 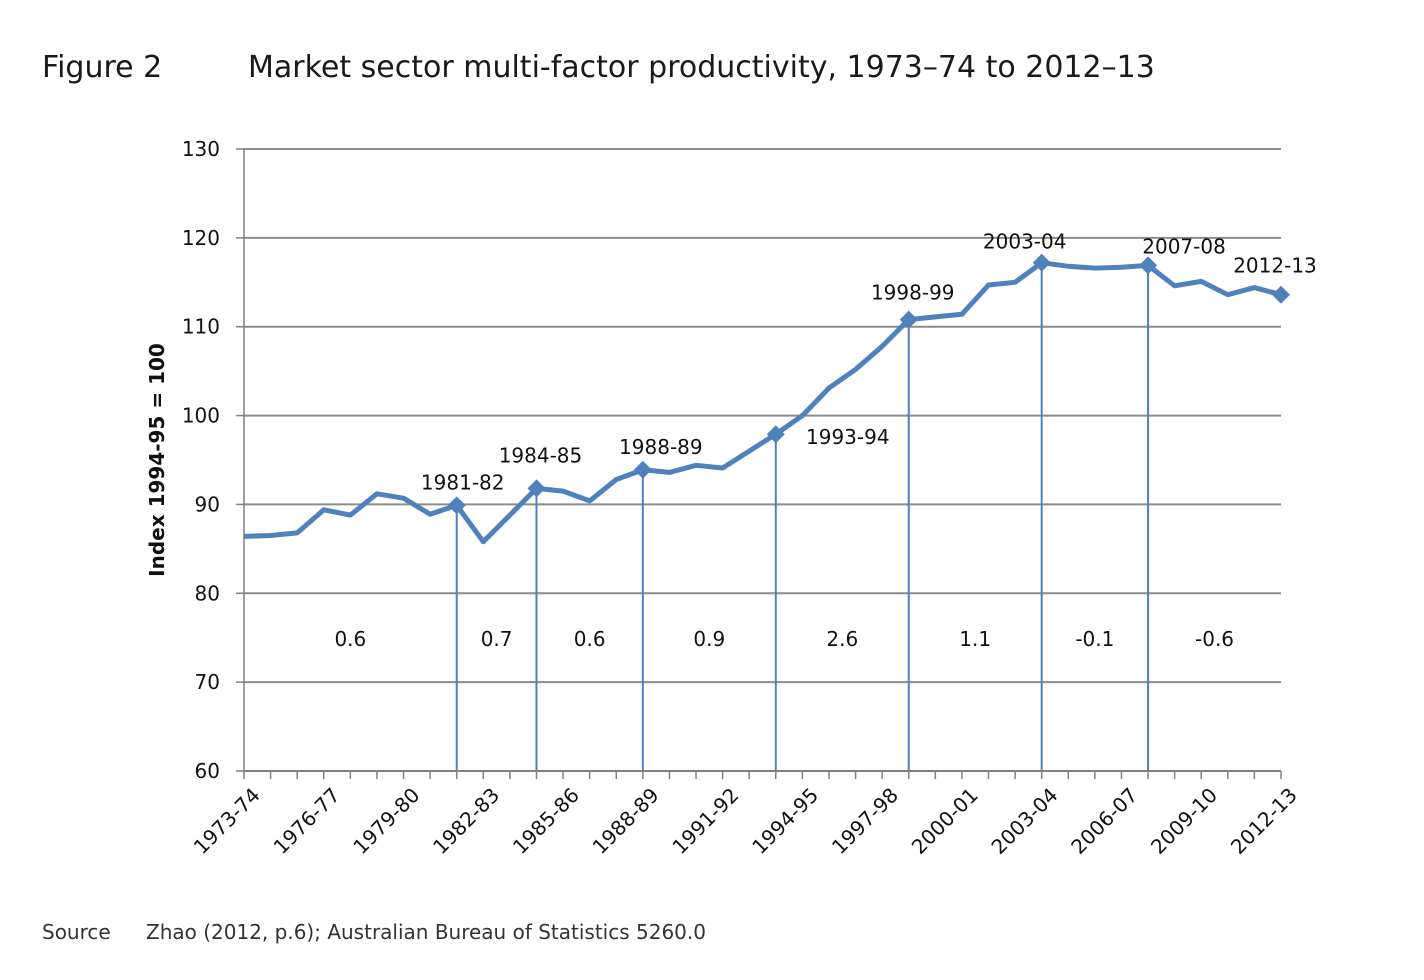 What do you see at coordinates (201, 238) in the screenshot?
I see `y-tick-label: 120` at bounding box center [201, 238].